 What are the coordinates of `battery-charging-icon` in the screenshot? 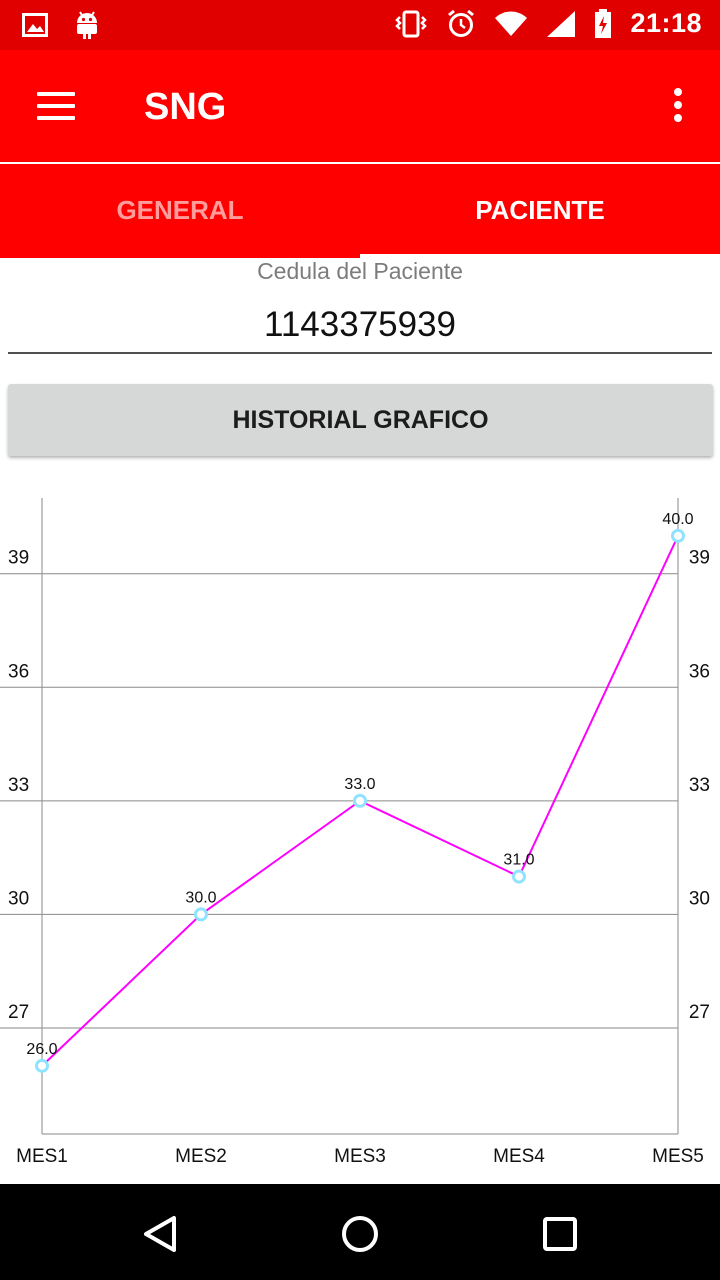 It's located at (603, 23).